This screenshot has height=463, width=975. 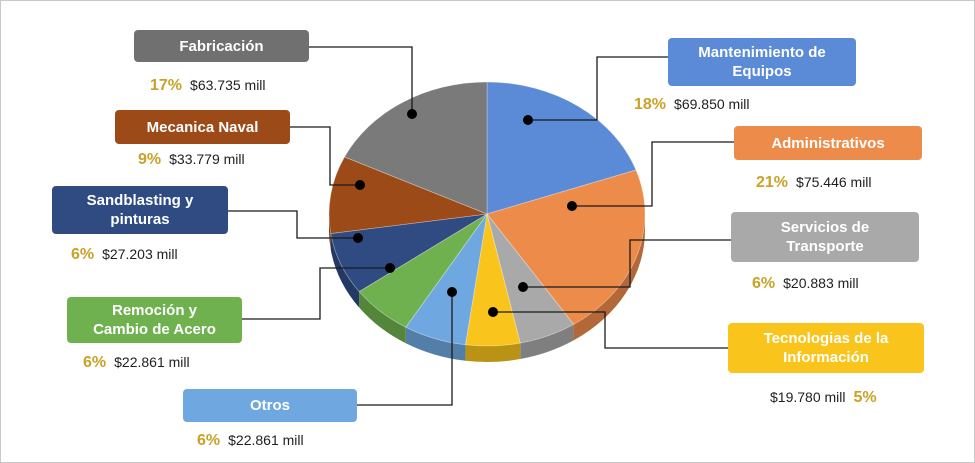 I want to click on value-administrativos: 21% $75.446 mill, so click(x=814, y=183).